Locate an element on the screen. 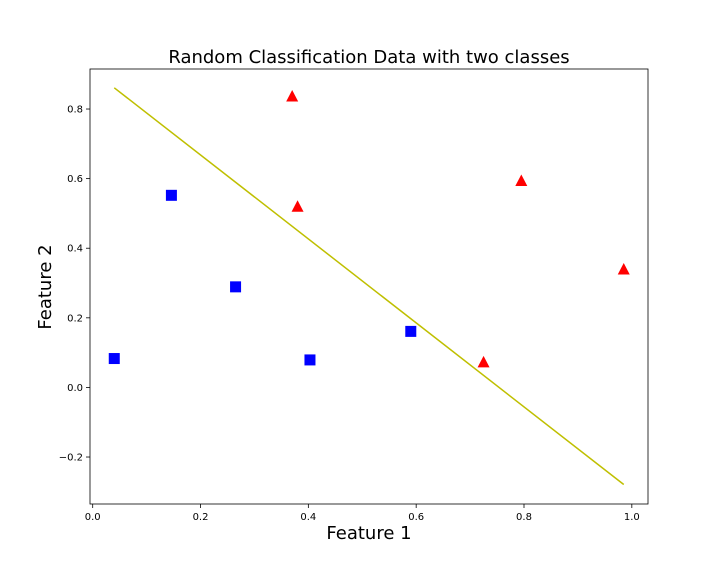  x-tick-label: 1.0 is located at coordinates (632, 517).